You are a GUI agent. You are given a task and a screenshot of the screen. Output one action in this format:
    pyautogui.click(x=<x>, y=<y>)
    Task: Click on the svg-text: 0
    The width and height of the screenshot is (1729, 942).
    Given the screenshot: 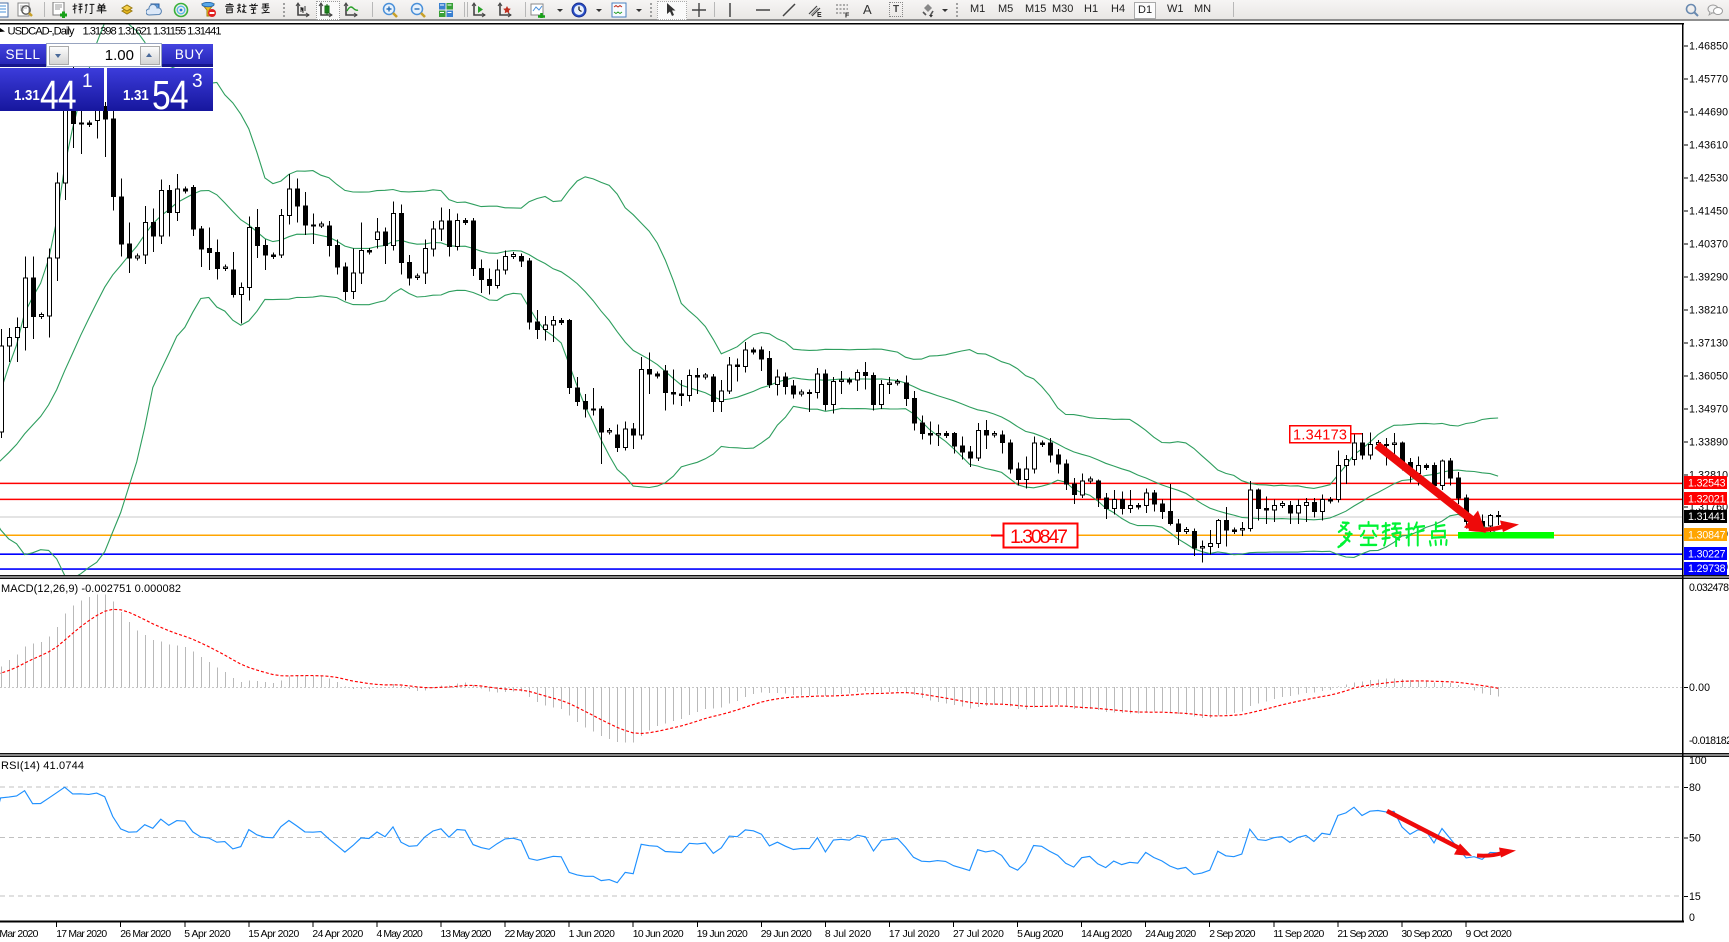 What is the action you would take?
    pyautogui.click(x=1692, y=918)
    